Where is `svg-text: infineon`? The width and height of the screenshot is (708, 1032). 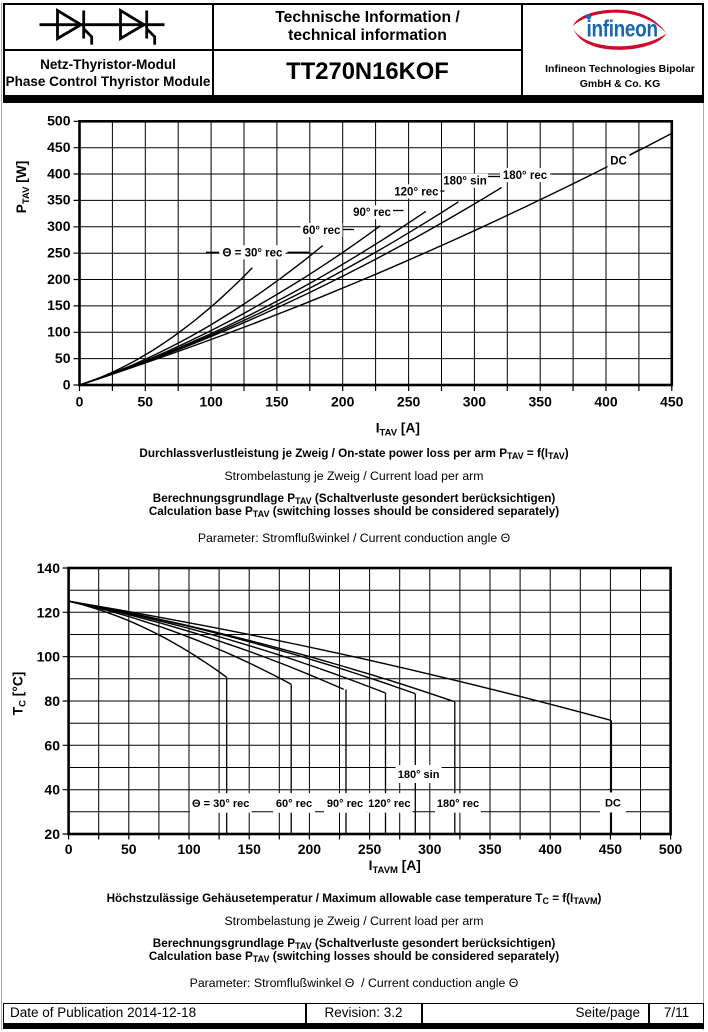
svg-text: infineon is located at coordinates (622, 28).